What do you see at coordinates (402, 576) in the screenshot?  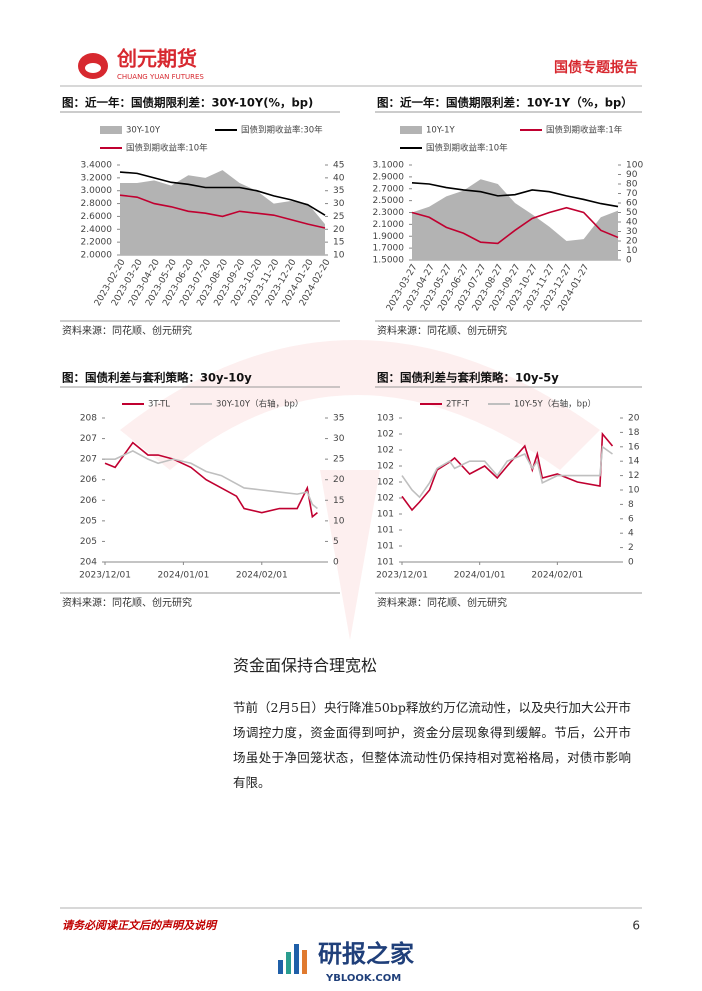 I see `x-tick-label: 2023/12/01` at bounding box center [402, 576].